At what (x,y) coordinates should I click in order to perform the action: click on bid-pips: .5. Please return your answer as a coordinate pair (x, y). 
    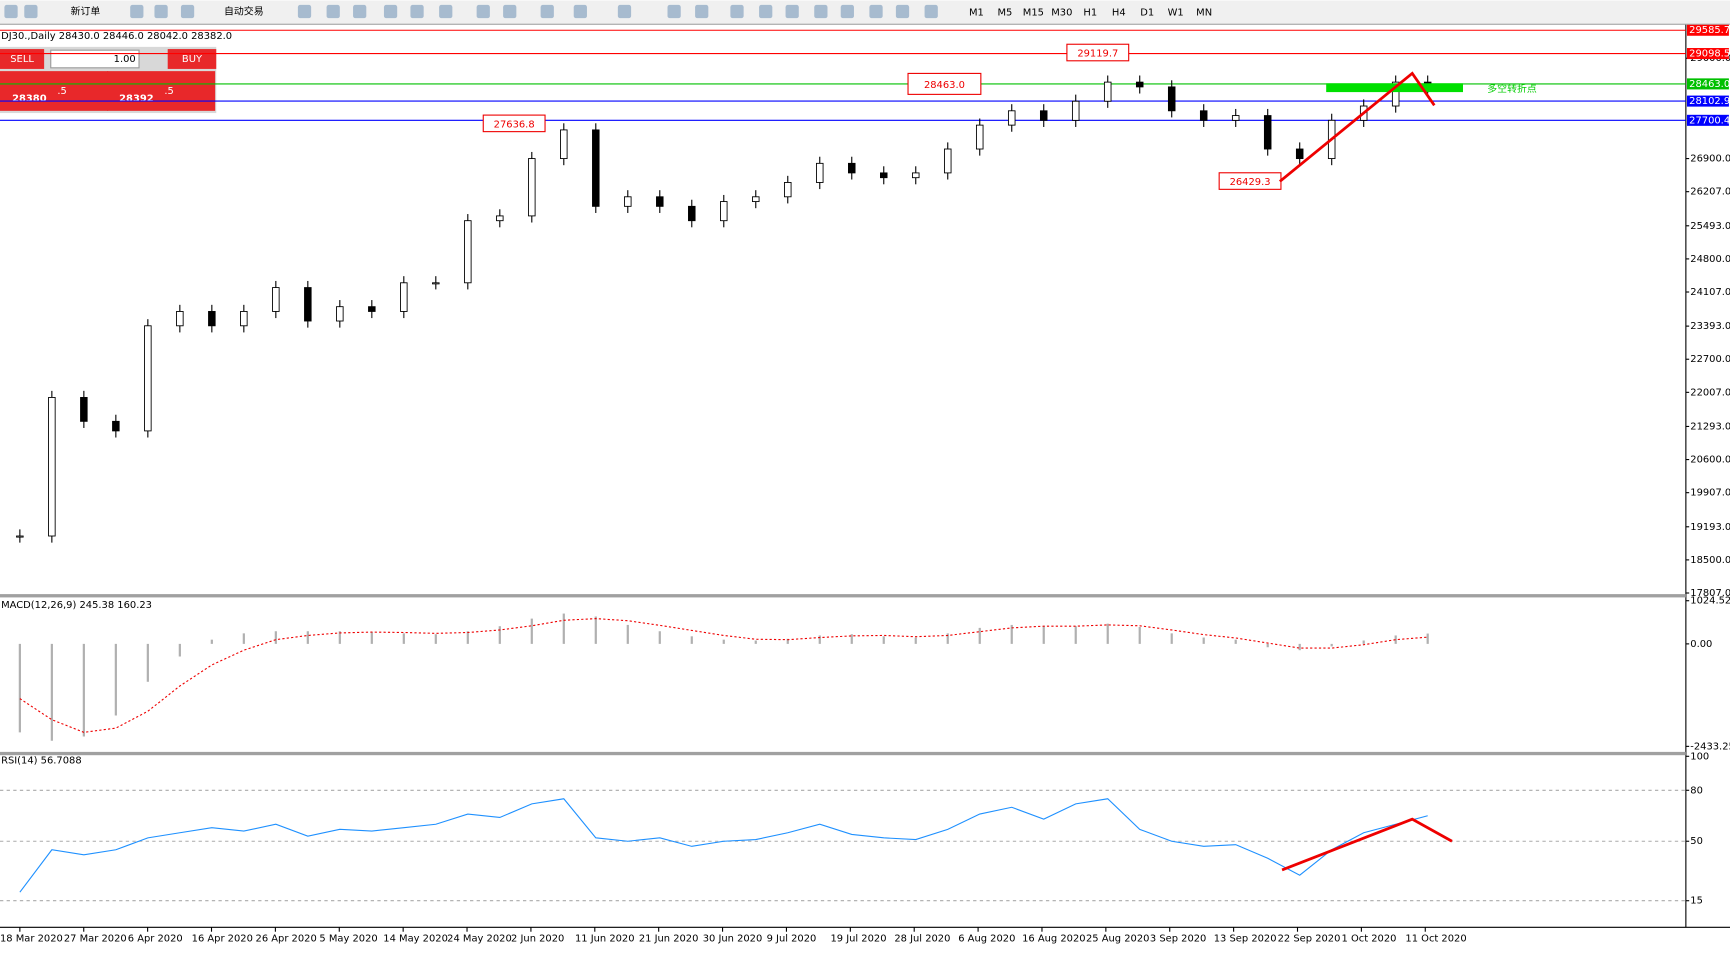
    Looking at the image, I should click on (61, 91).